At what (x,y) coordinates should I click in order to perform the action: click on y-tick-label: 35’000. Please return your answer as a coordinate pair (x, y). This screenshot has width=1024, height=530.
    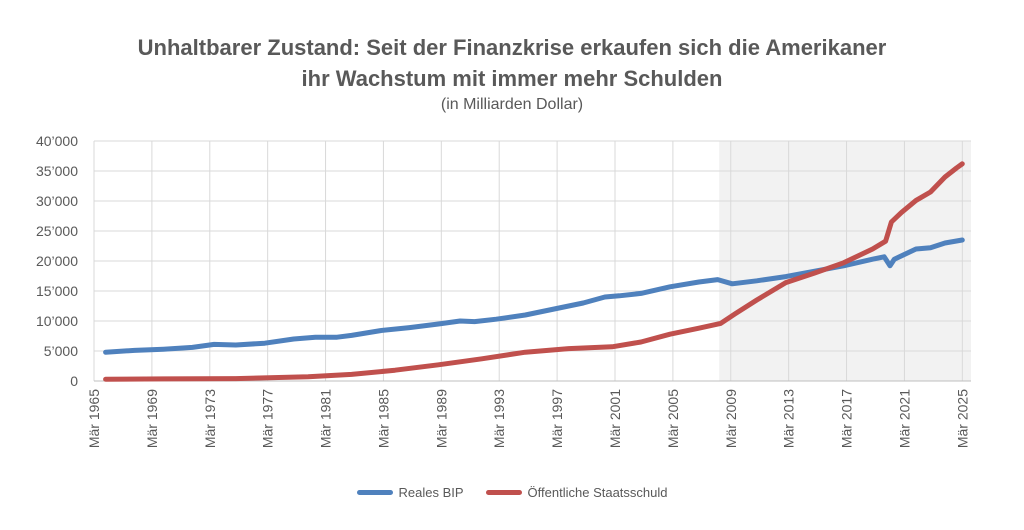
    Looking at the image, I should click on (57, 171).